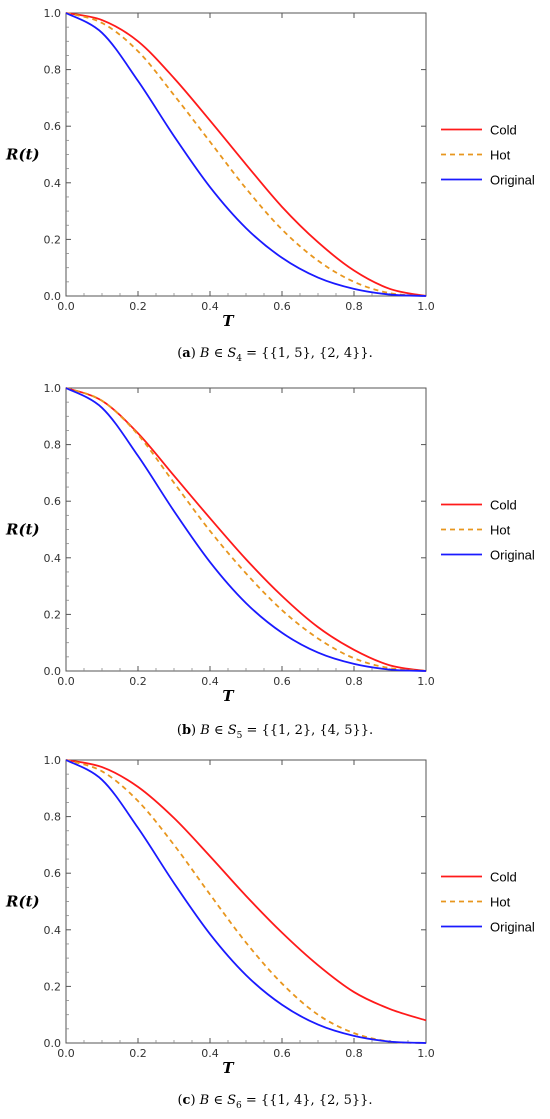 The image size is (550, 1119). Describe the element at coordinates (307, 353) in the screenshot. I see `caption-set: = {{1, 5}, {2, 4}}.` at that location.